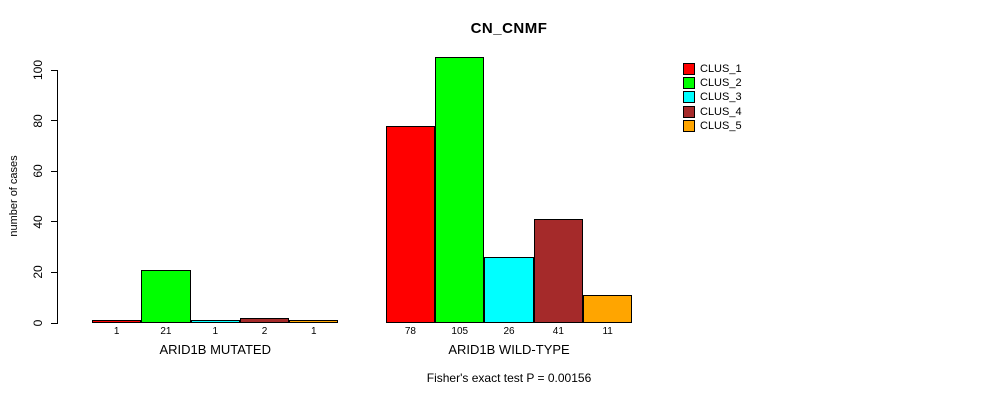 This screenshot has height=400, width=990. Describe the element at coordinates (38, 70) in the screenshot. I see `y-tick-label: 100` at that location.